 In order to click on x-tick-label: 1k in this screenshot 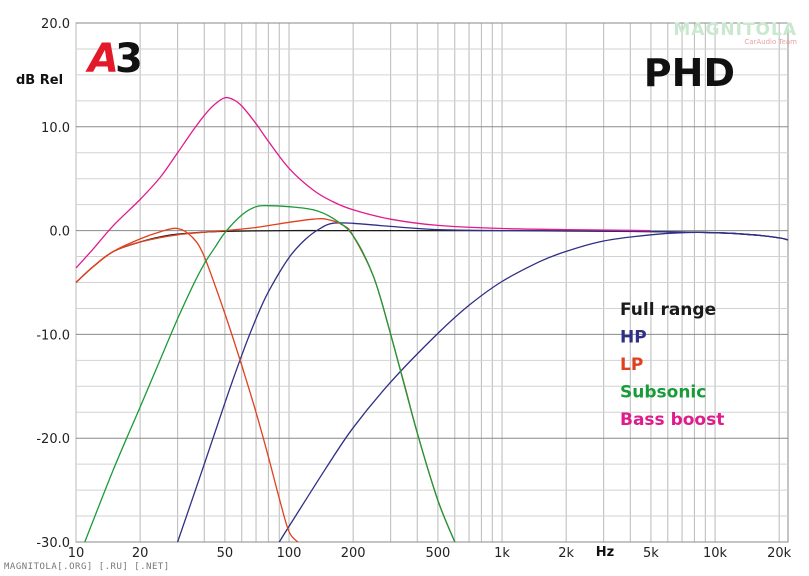, I will do `click(502, 553)`.